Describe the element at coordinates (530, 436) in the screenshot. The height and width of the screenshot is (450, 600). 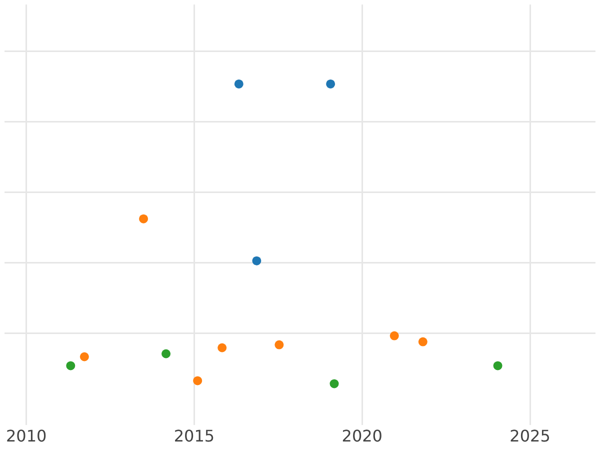
I see `x-tick-label: 2025` at that location.